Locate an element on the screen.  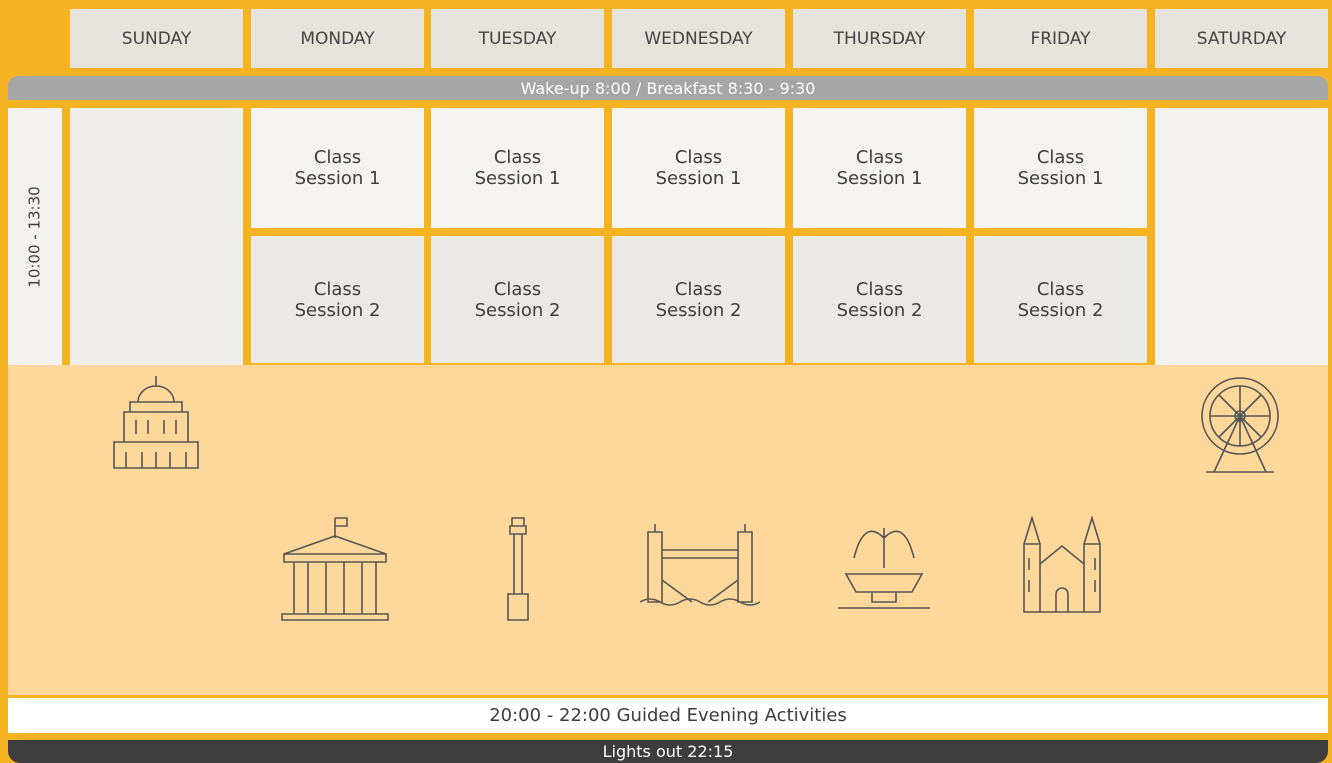
day-header: TUESDAY is located at coordinates (517, 38).